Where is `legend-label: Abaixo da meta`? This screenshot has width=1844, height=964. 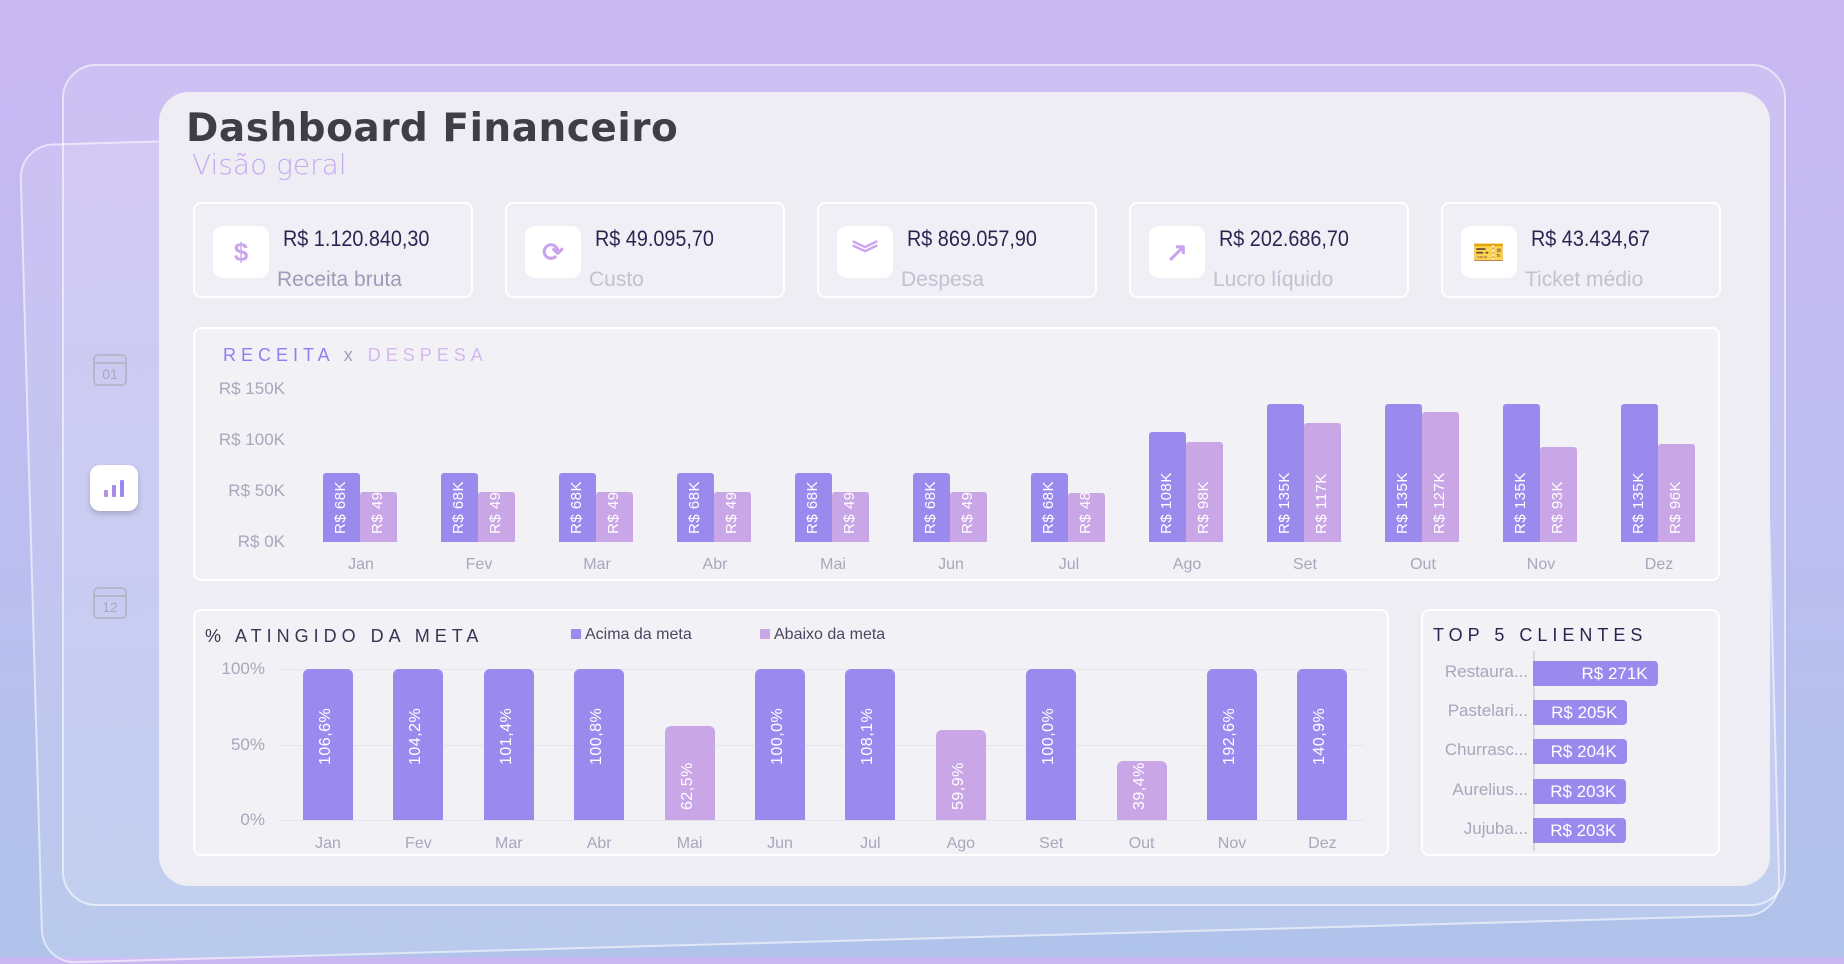 legend-label: Abaixo da meta is located at coordinates (830, 634).